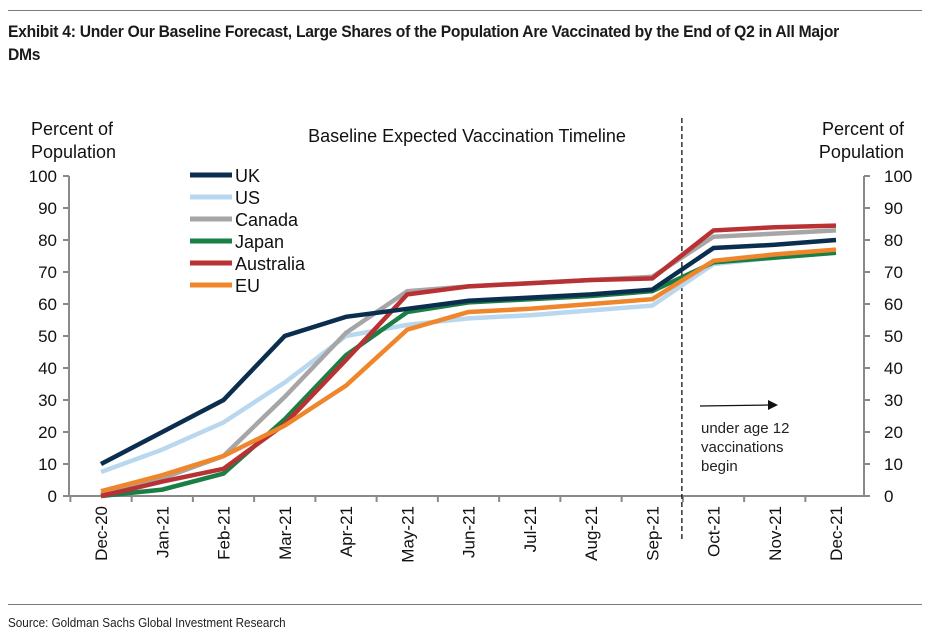 The width and height of the screenshot is (945, 641). Describe the element at coordinates (469, 532) in the screenshot. I see `x-tick-label: Jun-21` at that location.